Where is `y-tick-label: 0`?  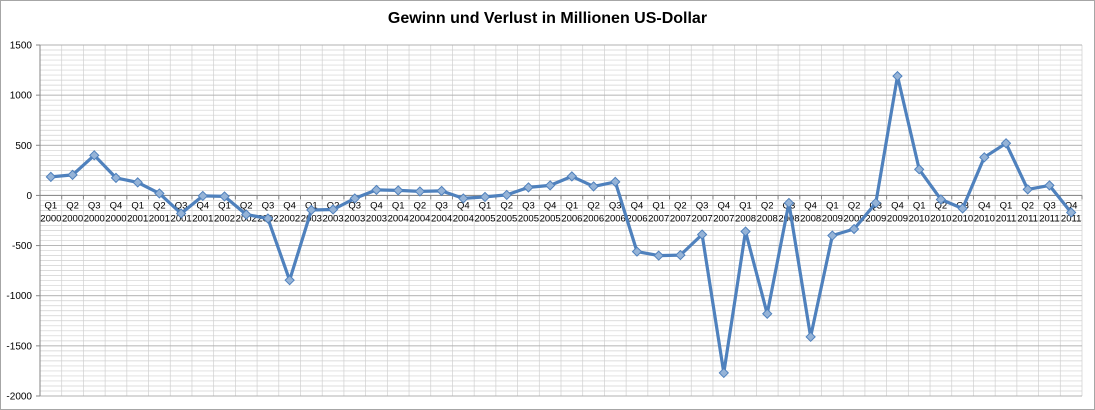
y-tick-label: 0 is located at coordinates (29, 196).